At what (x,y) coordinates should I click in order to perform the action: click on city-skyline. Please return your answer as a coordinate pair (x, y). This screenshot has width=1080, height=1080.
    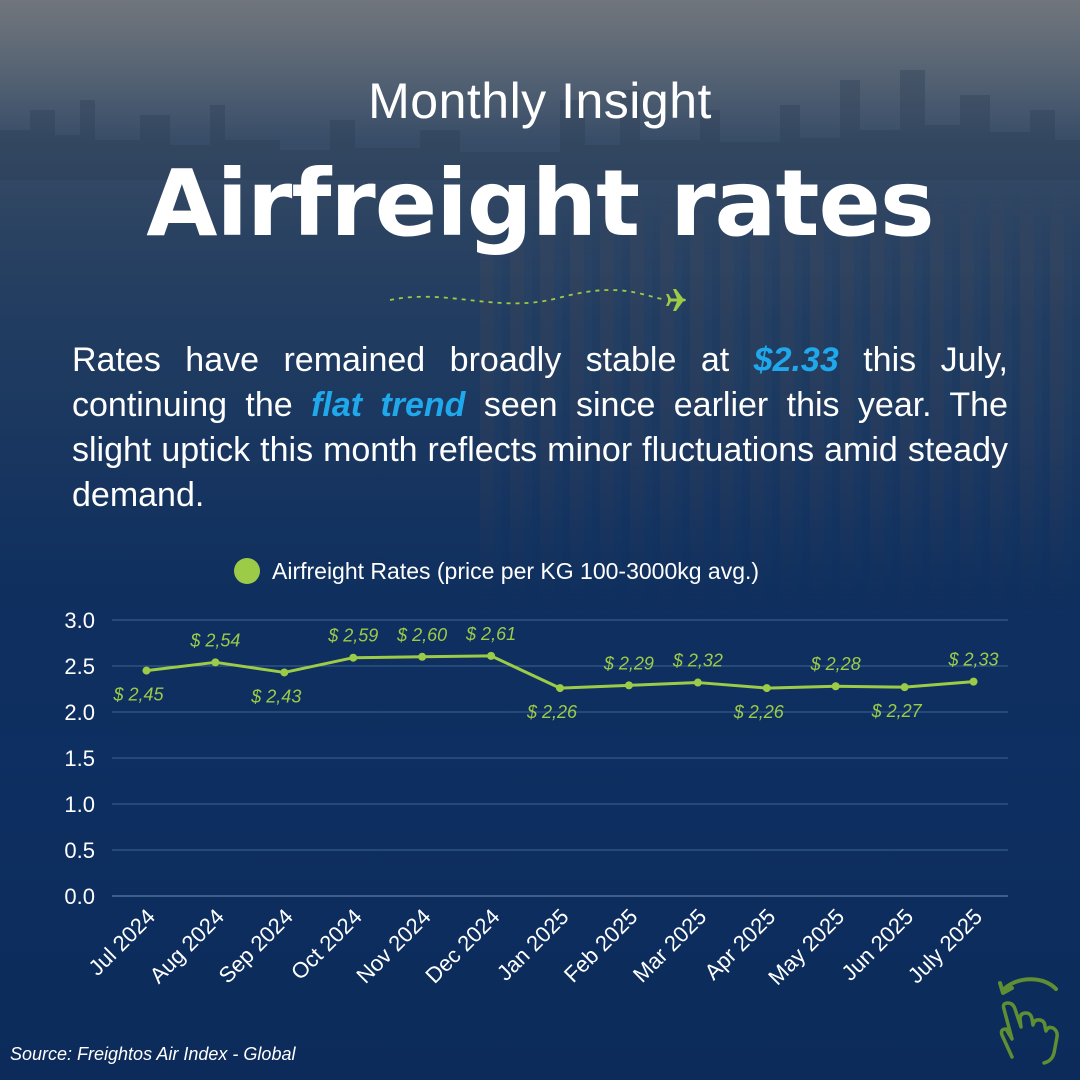
    Looking at the image, I should click on (540, 125).